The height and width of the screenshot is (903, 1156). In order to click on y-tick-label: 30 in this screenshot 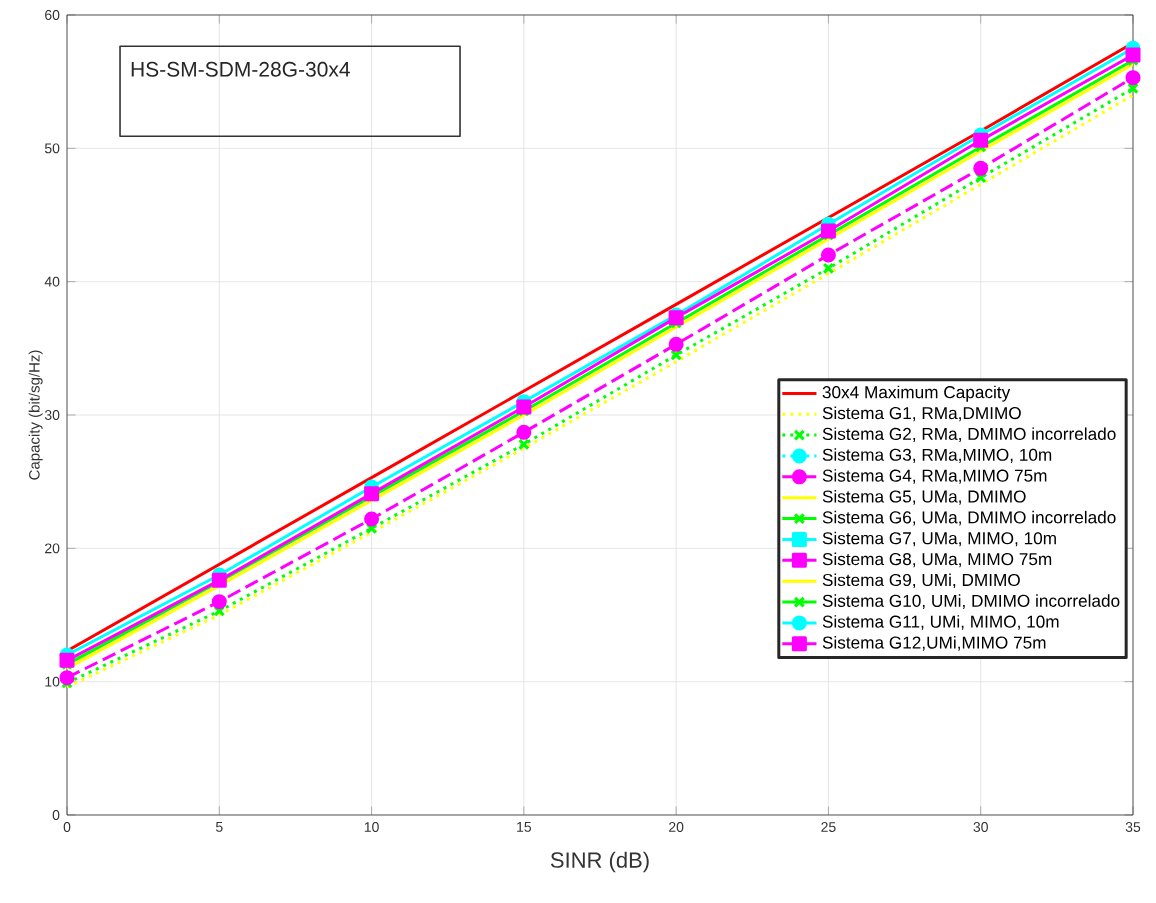, I will do `click(52, 415)`.